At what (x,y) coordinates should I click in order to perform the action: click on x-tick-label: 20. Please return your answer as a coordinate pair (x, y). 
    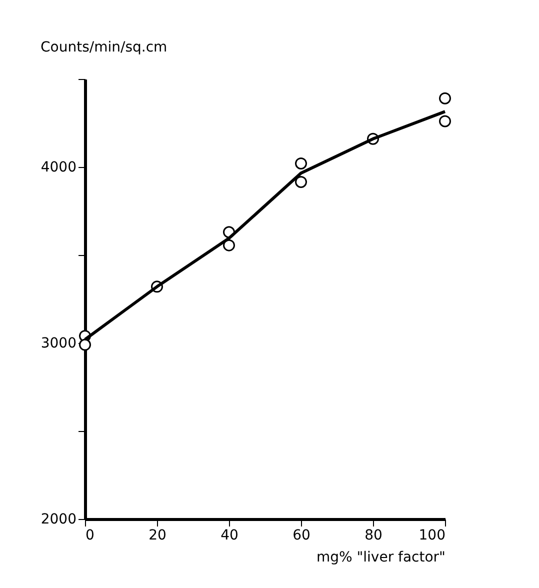
    Looking at the image, I should click on (157, 536).